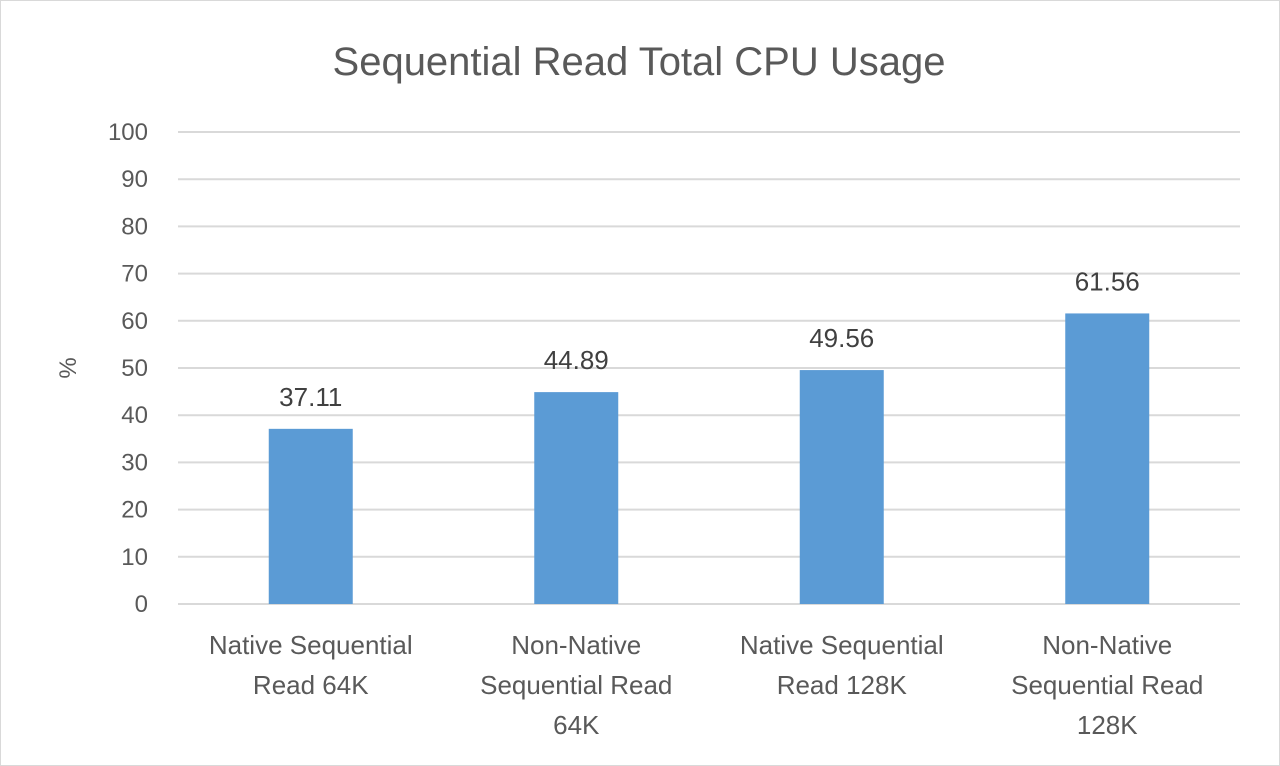 The width and height of the screenshot is (1280, 766). Describe the element at coordinates (134, 368) in the screenshot. I see `y-tick-label: 50` at that location.